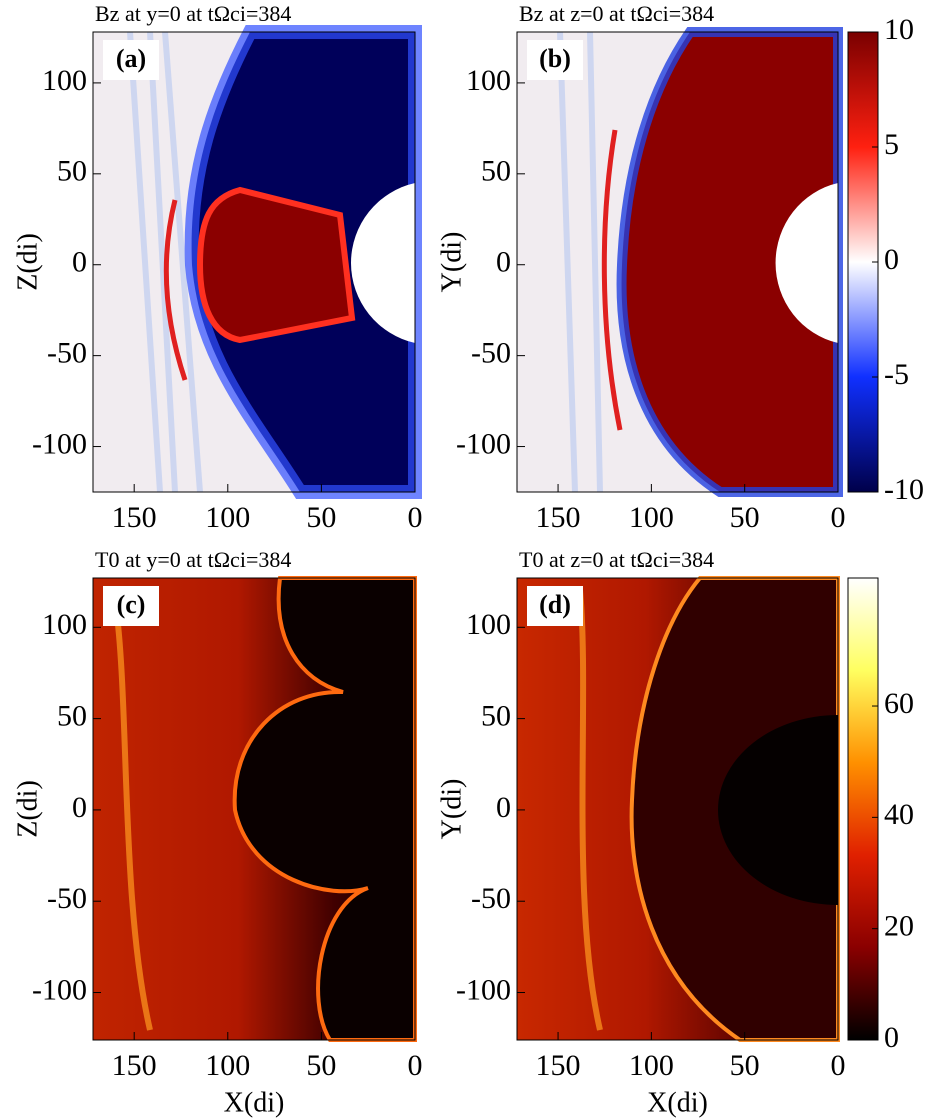 The image size is (928, 1120). I want to click on colorbar-tick-label: -10, so click(904, 489).